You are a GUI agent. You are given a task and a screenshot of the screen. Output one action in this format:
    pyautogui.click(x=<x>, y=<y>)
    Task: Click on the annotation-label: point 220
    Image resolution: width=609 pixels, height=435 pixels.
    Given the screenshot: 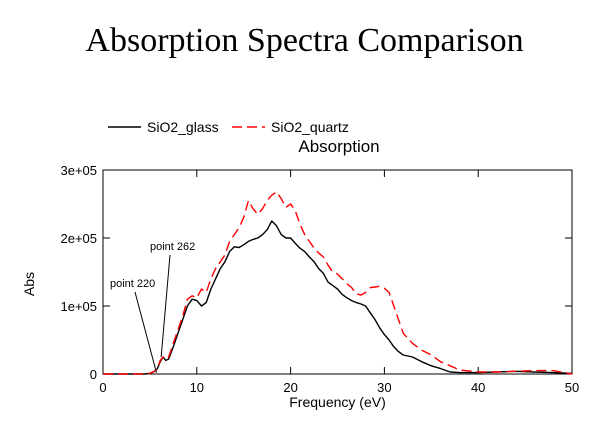 What is the action you would take?
    pyautogui.click(x=132, y=284)
    